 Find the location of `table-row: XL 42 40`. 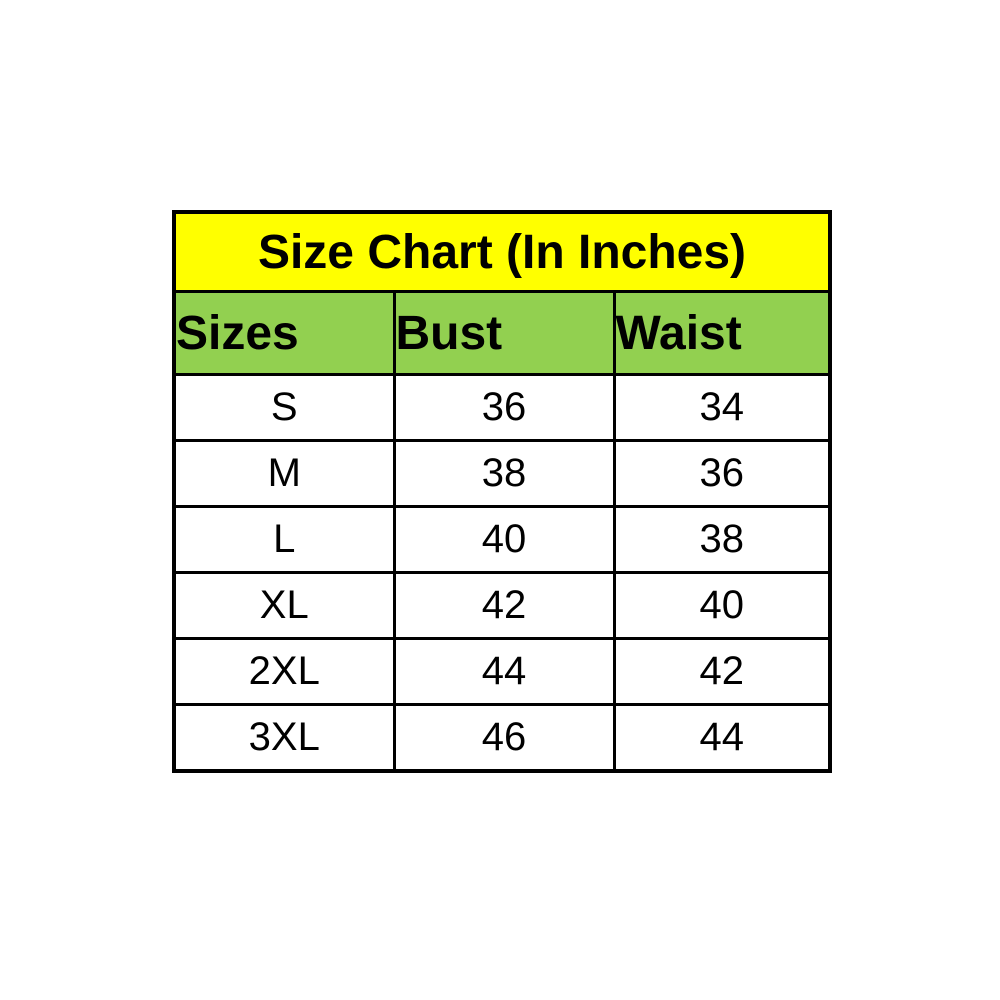

table-row: XL 42 40 is located at coordinates (502, 605).